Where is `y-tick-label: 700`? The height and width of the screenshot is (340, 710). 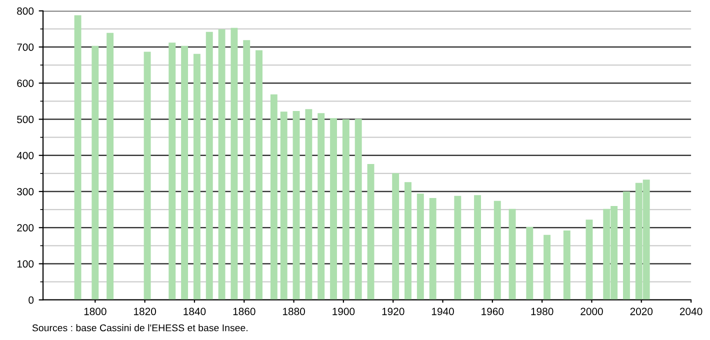 y-tick-label: 700 is located at coordinates (25, 47).